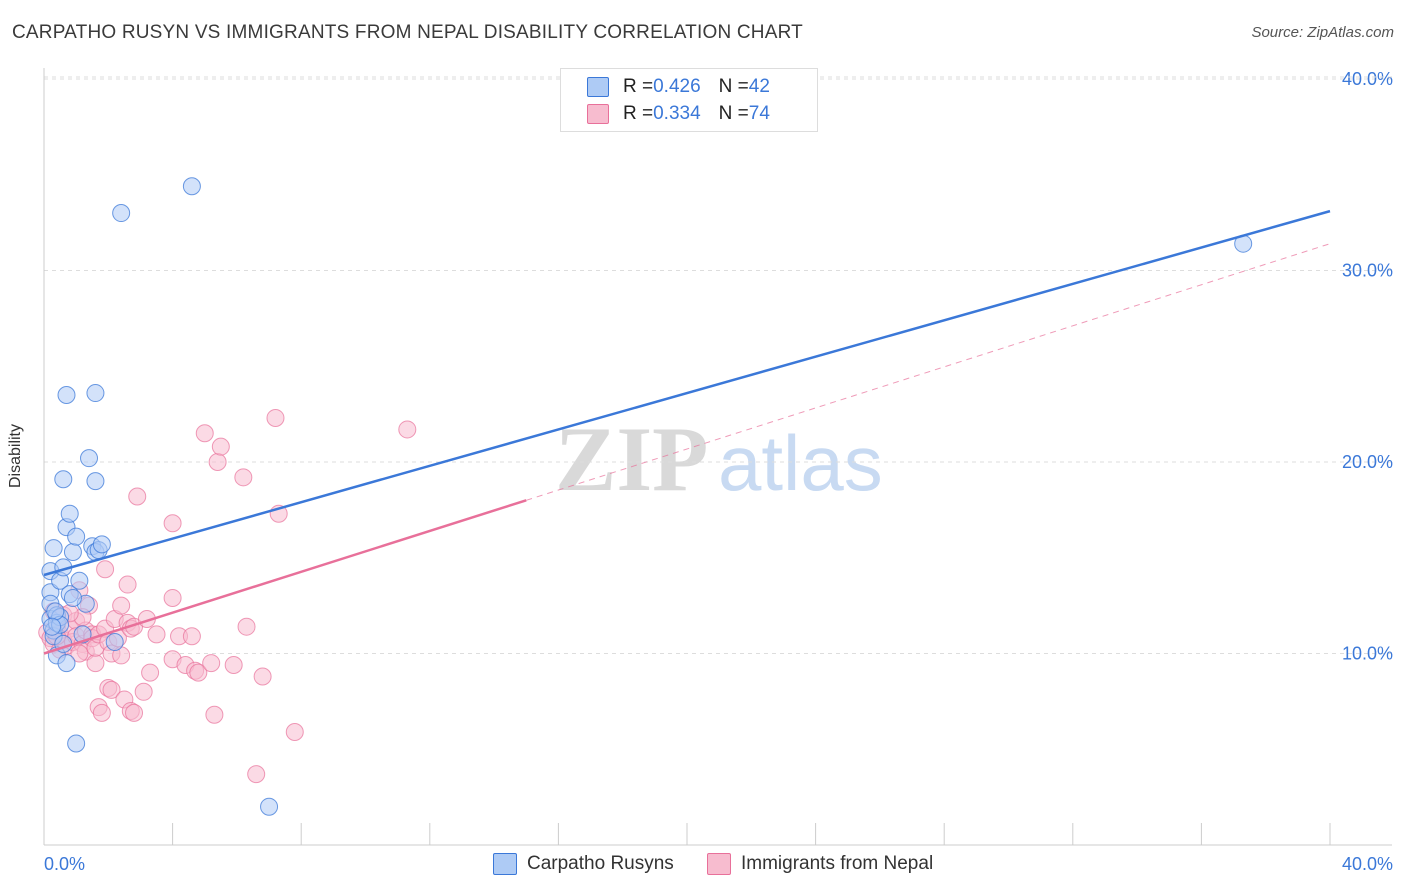 This screenshot has height=892, width=1406. I want to click on bottom-legend-swatch-blue, so click(505, 864).